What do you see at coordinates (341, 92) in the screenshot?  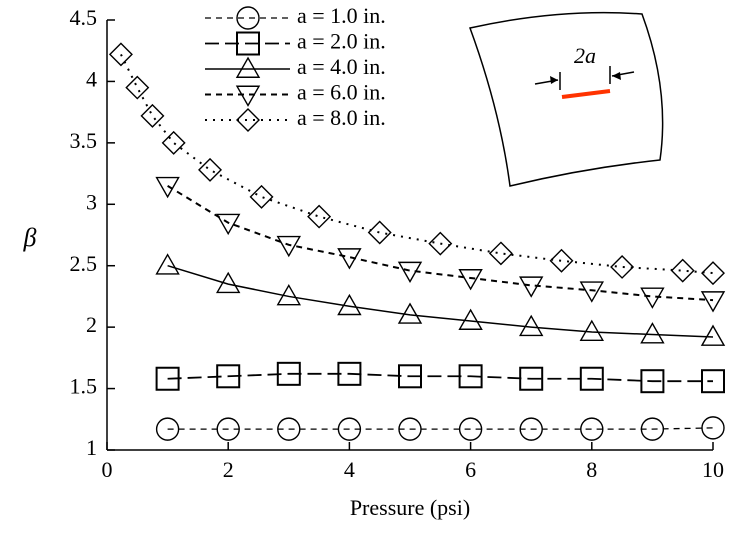 I see `legend-label: a = 6.0 in.` at bounding box center [341, 92].